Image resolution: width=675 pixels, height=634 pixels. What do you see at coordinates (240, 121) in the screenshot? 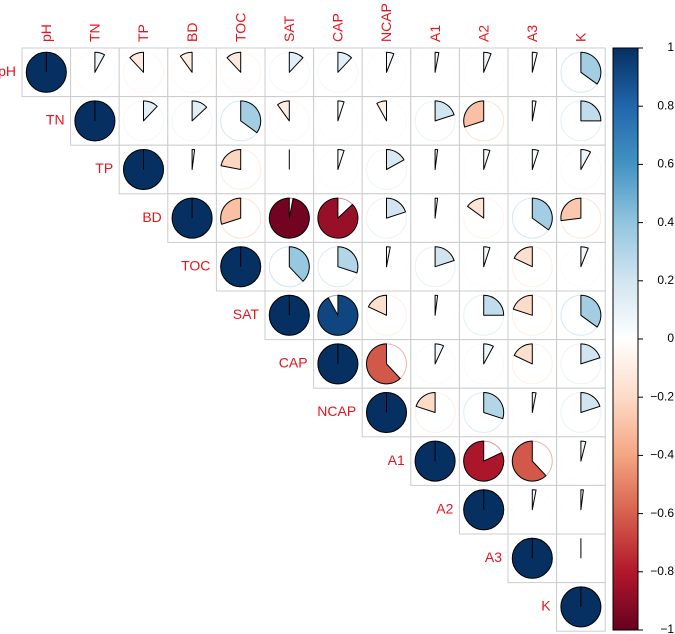
I see `cell-TN-TOC` at bounding box center [240, 121].